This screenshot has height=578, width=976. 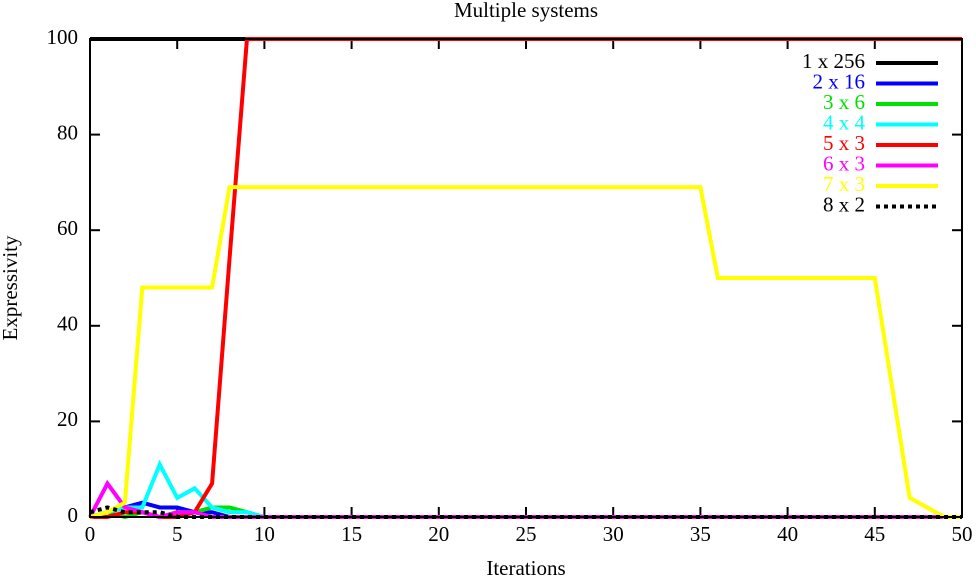 I want to click on legend-label: 8 x 2, so click(x=844, y=204).